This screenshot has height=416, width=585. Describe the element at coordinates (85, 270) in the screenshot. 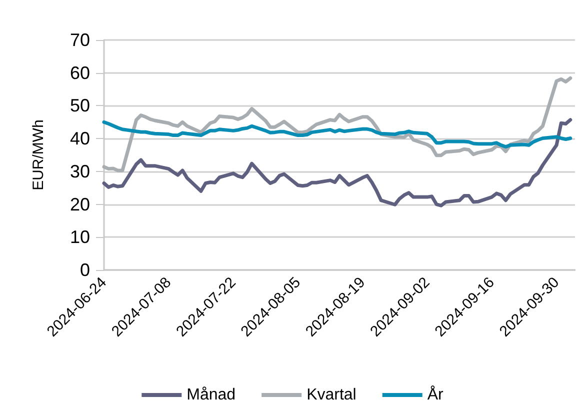

I see `y-tick-label: 0` at that location.